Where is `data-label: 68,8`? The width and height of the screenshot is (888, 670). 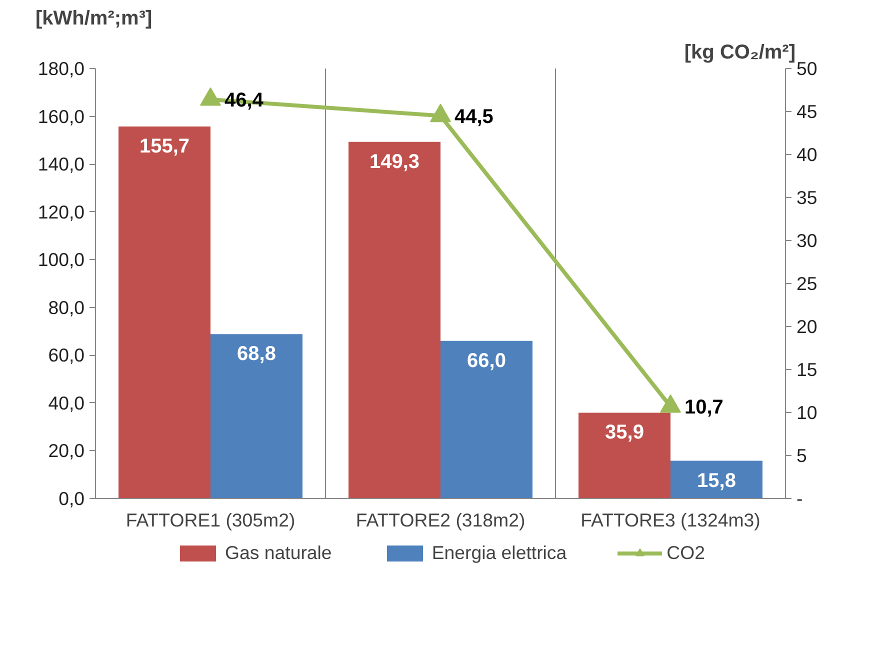
data-label: 68,8 is located at coordinates (256, 354).